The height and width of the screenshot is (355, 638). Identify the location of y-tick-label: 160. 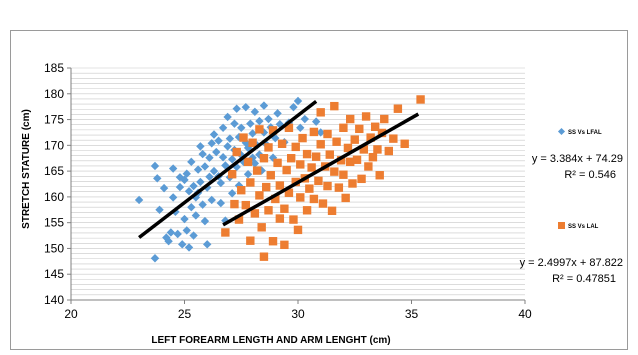
(54, 197).